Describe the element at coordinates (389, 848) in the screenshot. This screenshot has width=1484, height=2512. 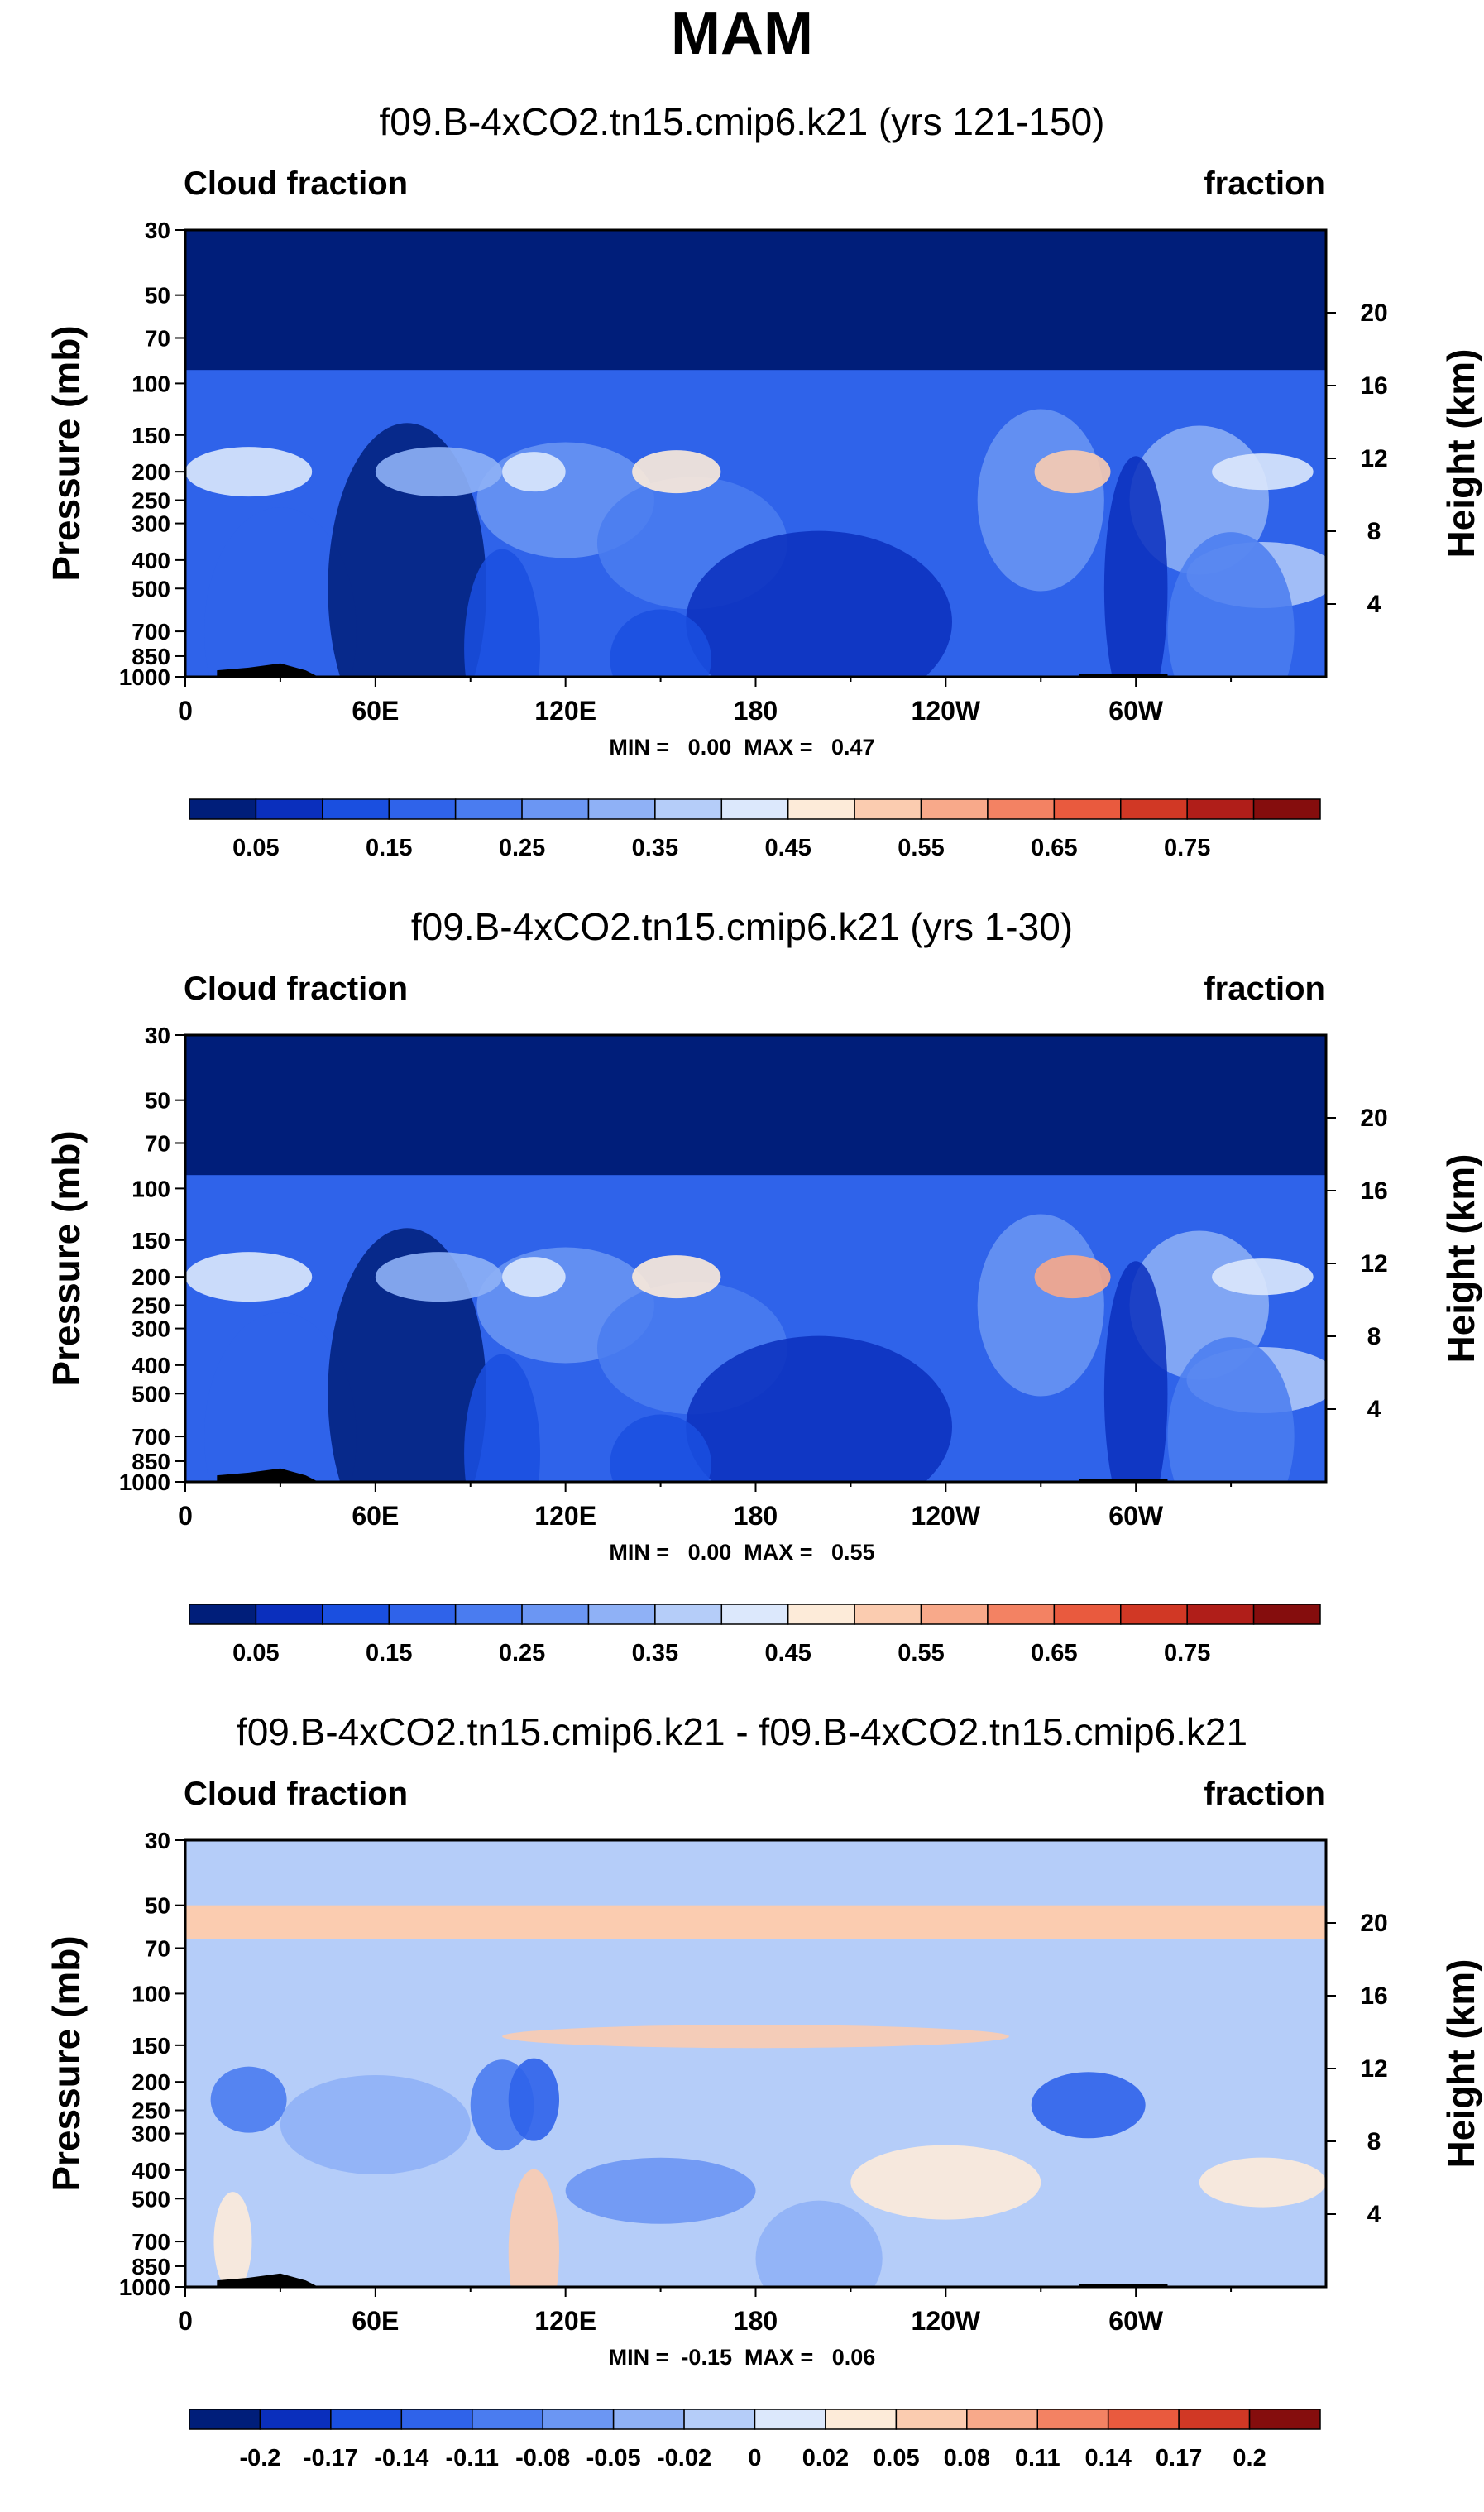
I see `colorbar-label: 0.15` at that location.